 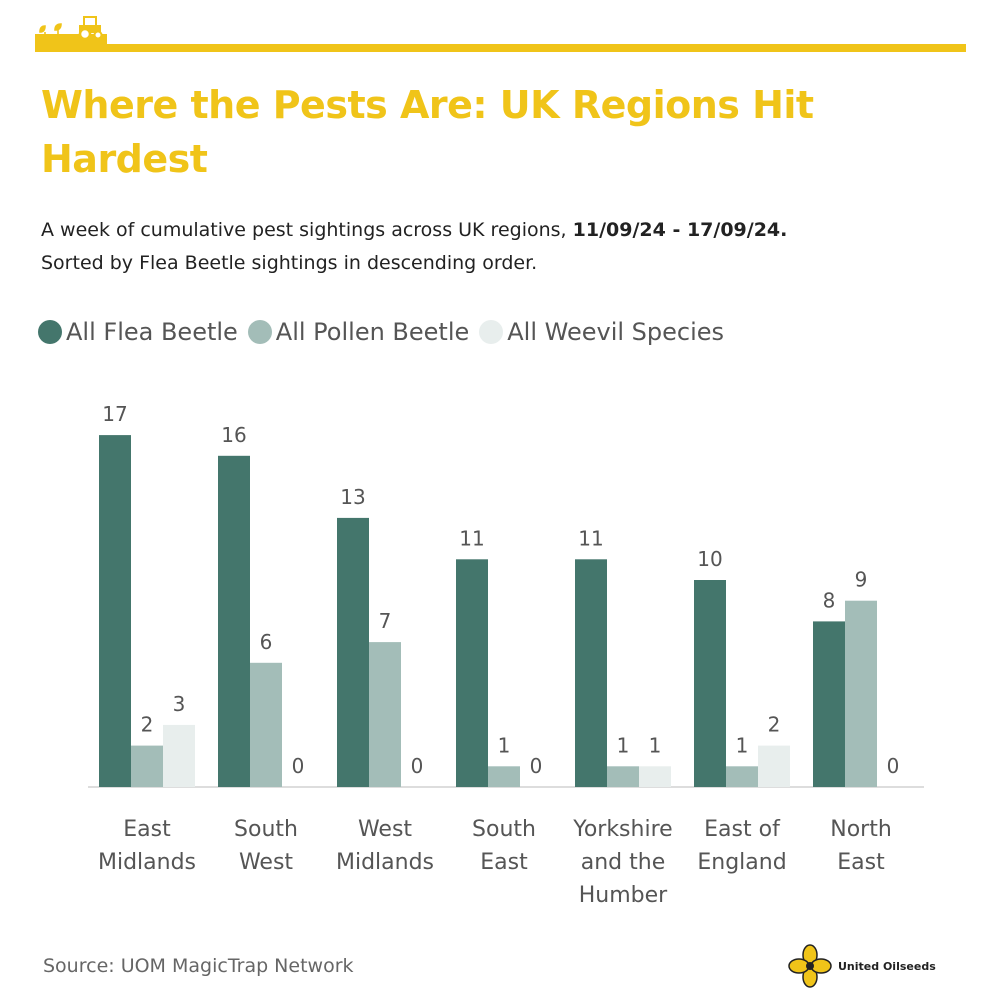 What do you see at coordinates (655, 745) in the screenshot?
I see `data-label-all-weevil-species: 1` at bounding box center [655, 745].